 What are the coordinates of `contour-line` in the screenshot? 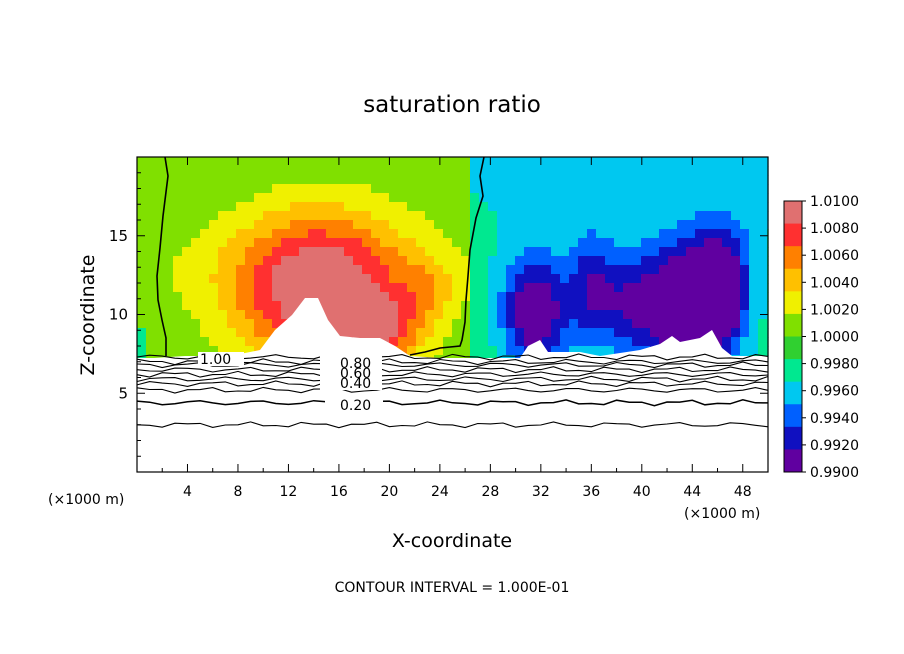 It's located at (452, 384).